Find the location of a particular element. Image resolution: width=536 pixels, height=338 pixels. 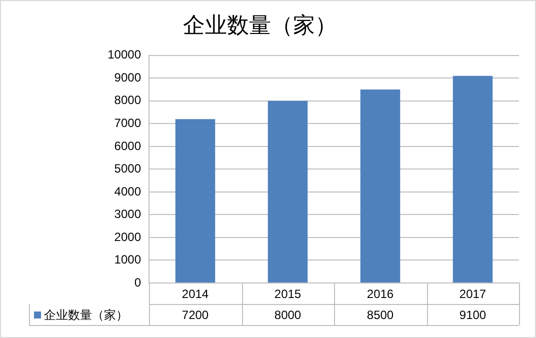

y-tick-label: 5000 is located at coordinates (128, 169).